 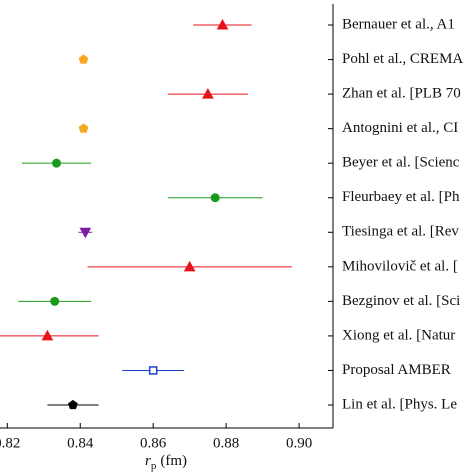 I want to click on y-tick-label: Bernauer et al., A1, so click(x=398, y=24).